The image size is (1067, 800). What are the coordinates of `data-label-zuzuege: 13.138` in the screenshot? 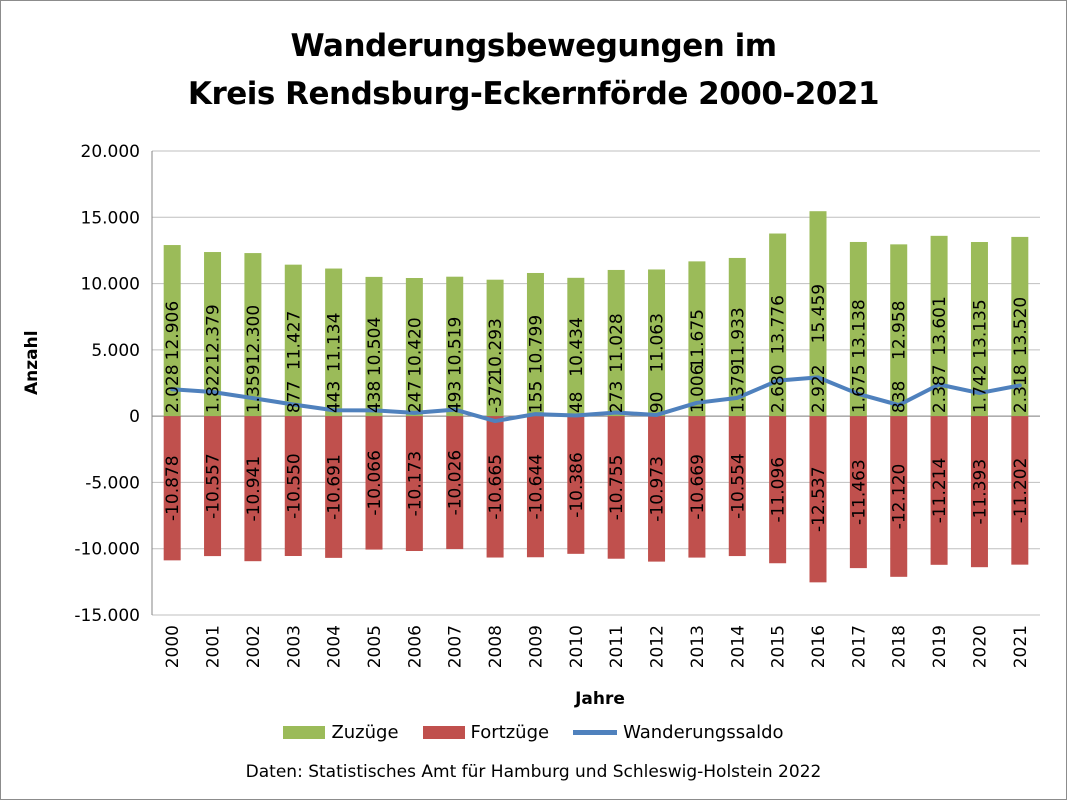 It's located at (859, 328).